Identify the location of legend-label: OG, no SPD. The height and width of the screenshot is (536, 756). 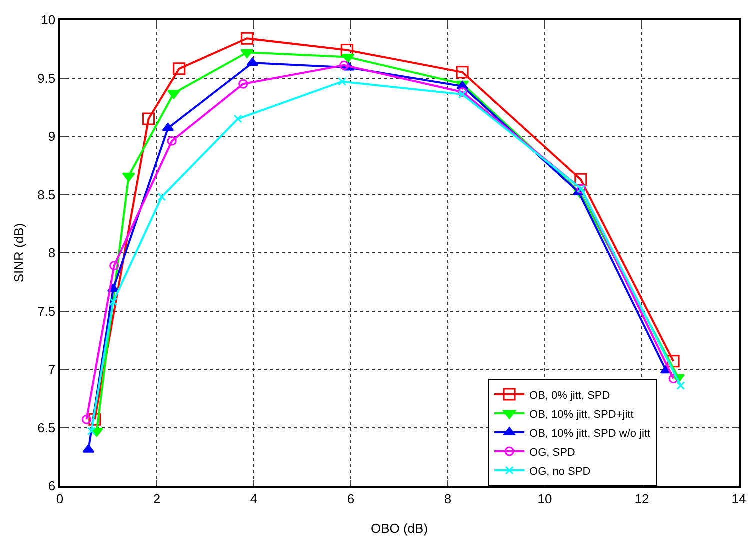
(560, 472).